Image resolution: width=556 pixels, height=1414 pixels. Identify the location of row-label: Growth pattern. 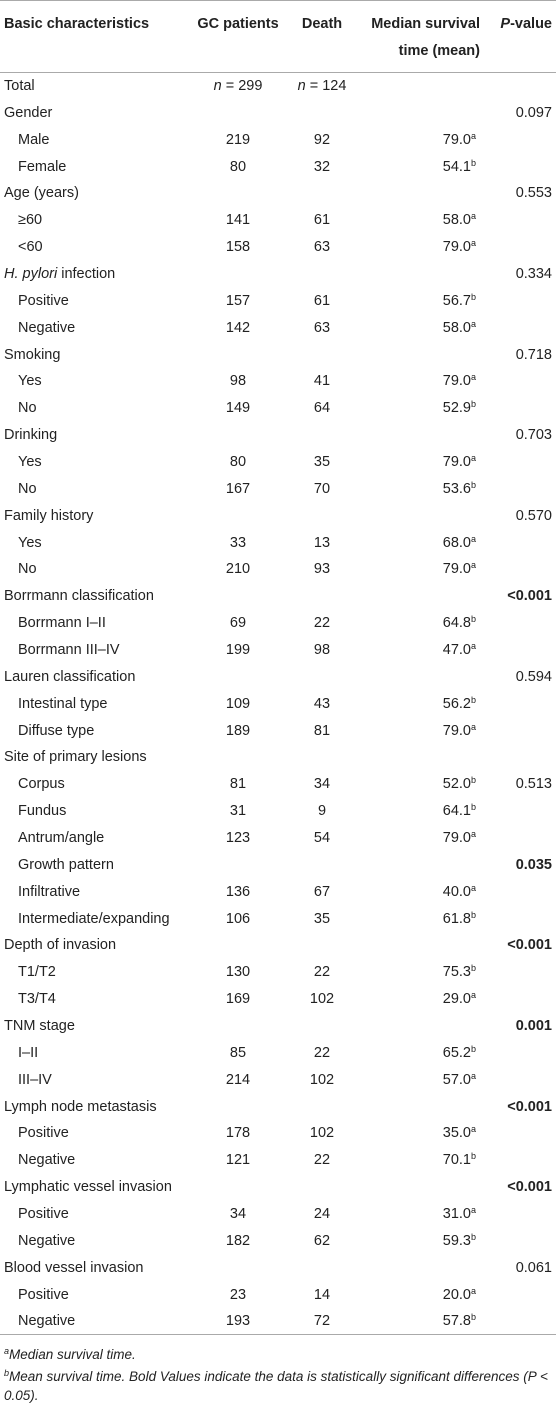
(93, 864).